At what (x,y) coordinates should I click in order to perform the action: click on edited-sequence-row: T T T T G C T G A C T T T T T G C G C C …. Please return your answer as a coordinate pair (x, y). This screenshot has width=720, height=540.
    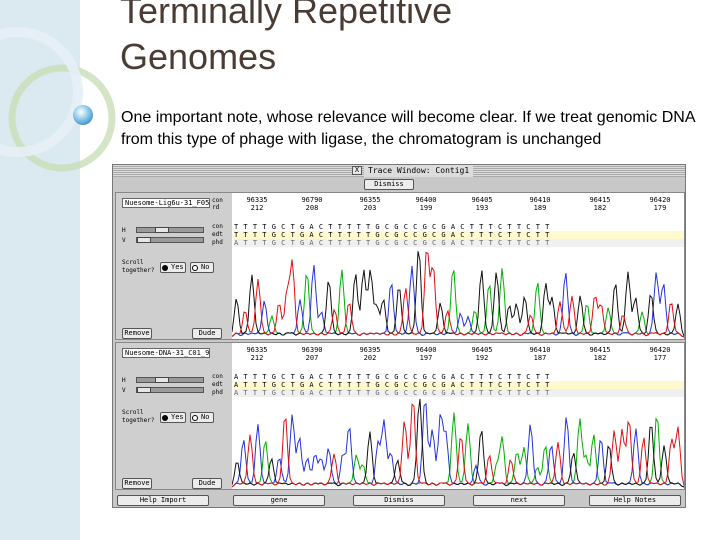
    Looking at the image, I should click on (459, 235).